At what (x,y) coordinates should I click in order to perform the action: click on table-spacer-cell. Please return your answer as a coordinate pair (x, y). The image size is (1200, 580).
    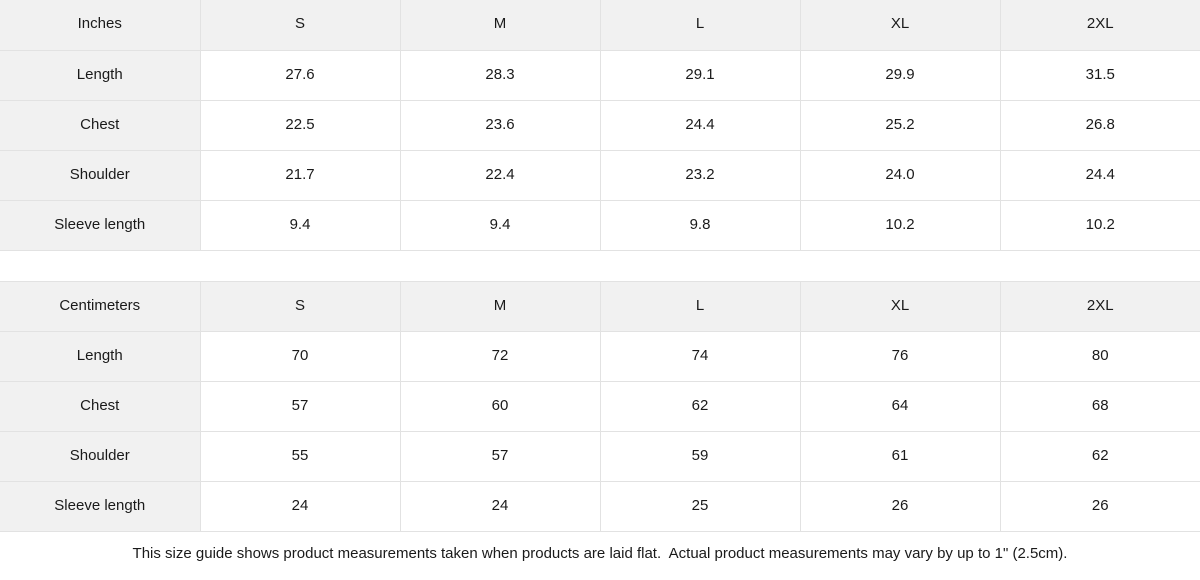
    Looking at the image, I should click on (600, 266).